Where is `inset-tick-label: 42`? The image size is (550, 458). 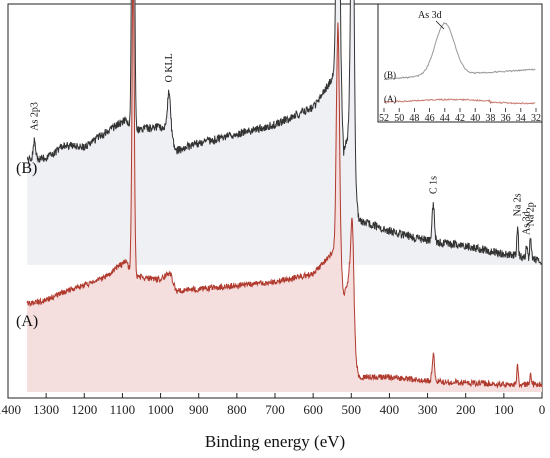
inset-tick-label: 42 is located at coordinates (460, 118).